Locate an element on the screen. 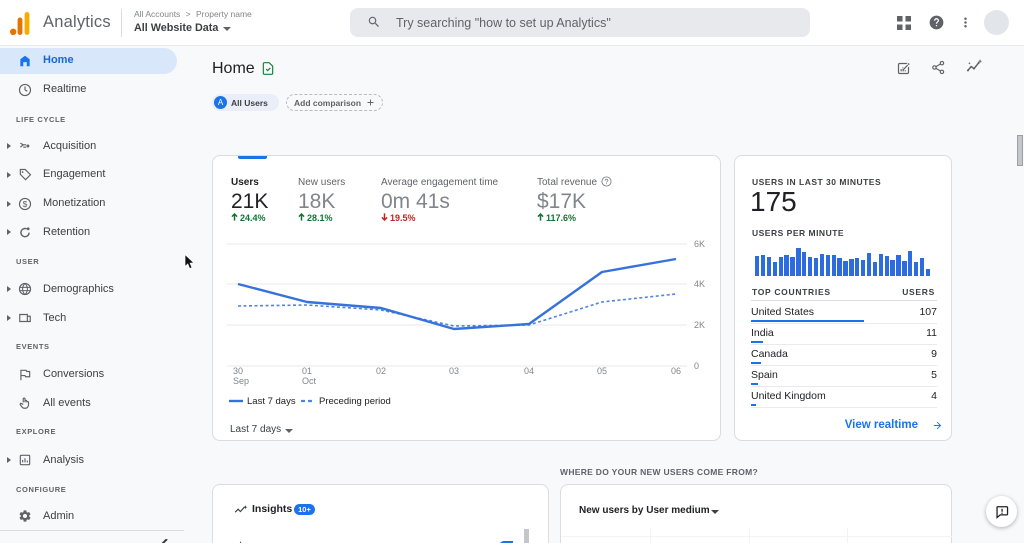  svg-text: 0 is located at coordinates (696, 366).